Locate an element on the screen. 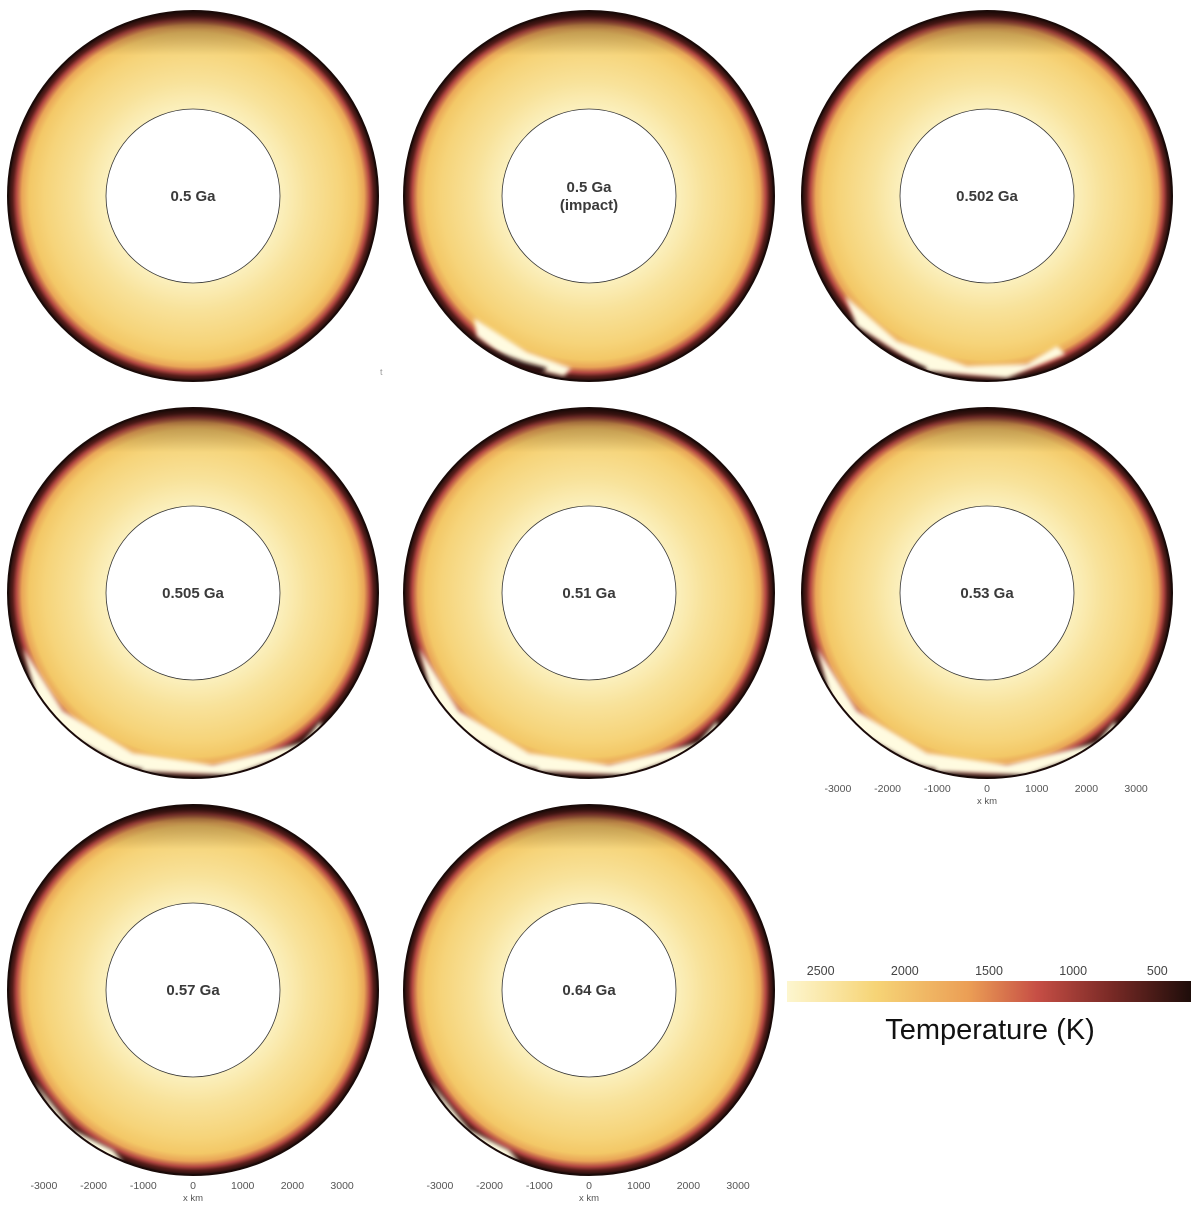 This screenshot has width=1191, height=1216. colorbar-tick-label: 1000 is located at coordinates (1073, 971).